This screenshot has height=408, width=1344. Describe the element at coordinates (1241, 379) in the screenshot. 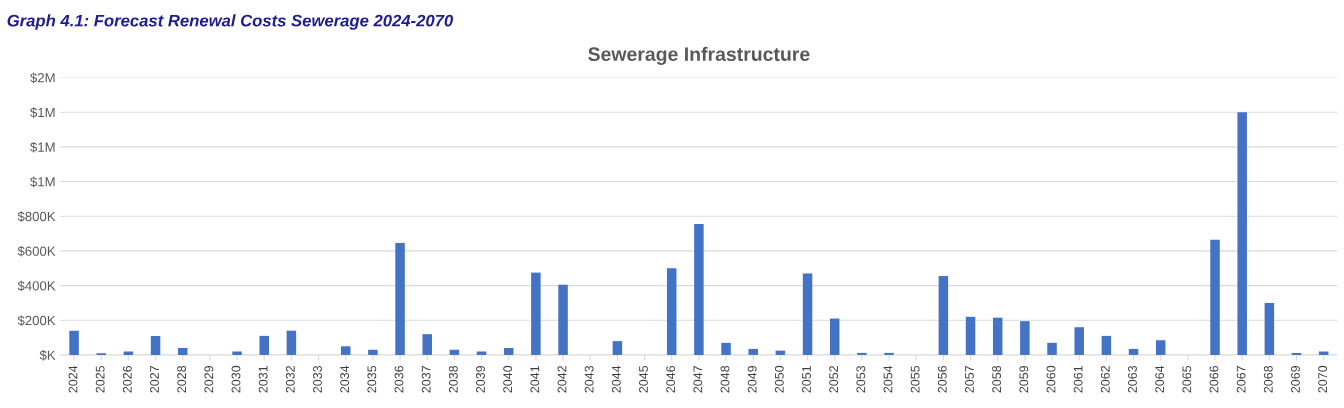

I see `x-tick-label: 2067` at that location.